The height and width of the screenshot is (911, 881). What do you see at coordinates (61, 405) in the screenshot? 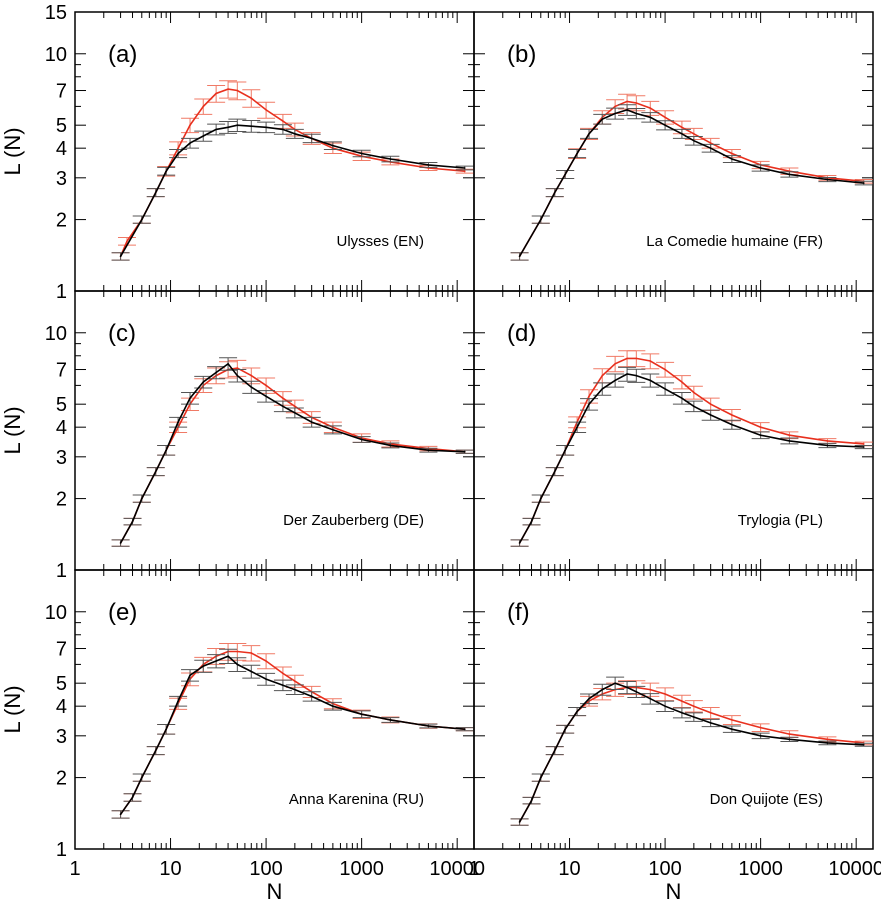
I see `y-tick-label: 5` at bounding box center [61, 405].